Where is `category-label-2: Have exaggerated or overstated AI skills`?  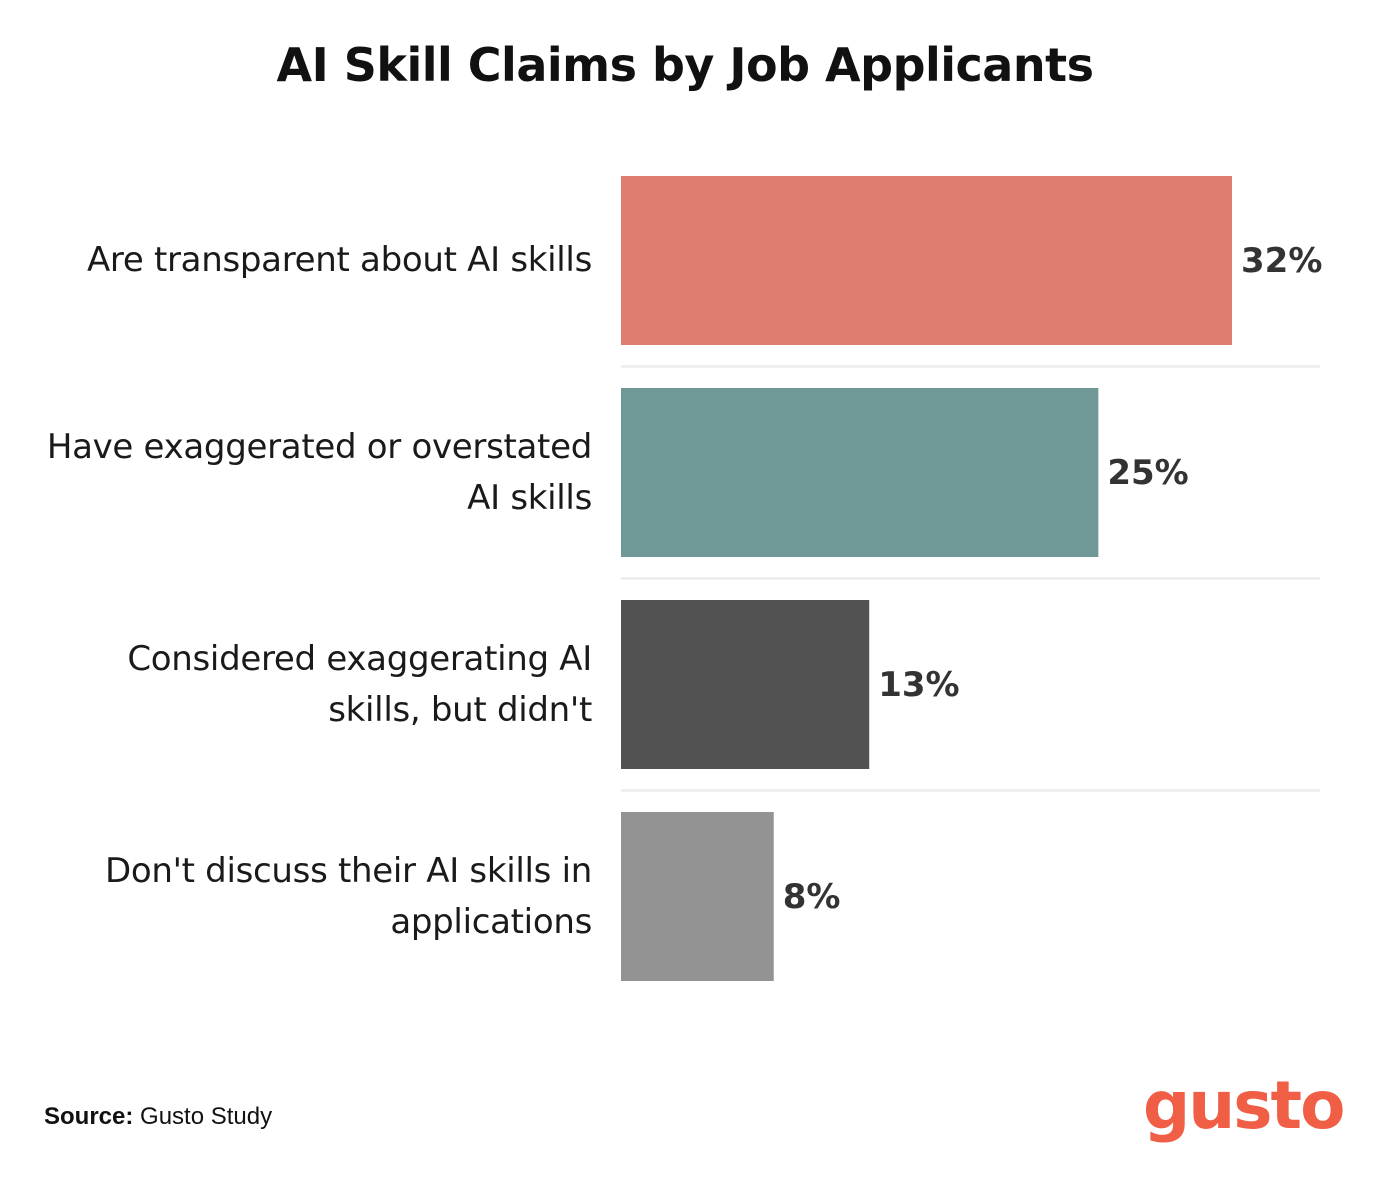
category-label-2: Have exaggerated or overstated AI skills is located at coordinates (306, 473).